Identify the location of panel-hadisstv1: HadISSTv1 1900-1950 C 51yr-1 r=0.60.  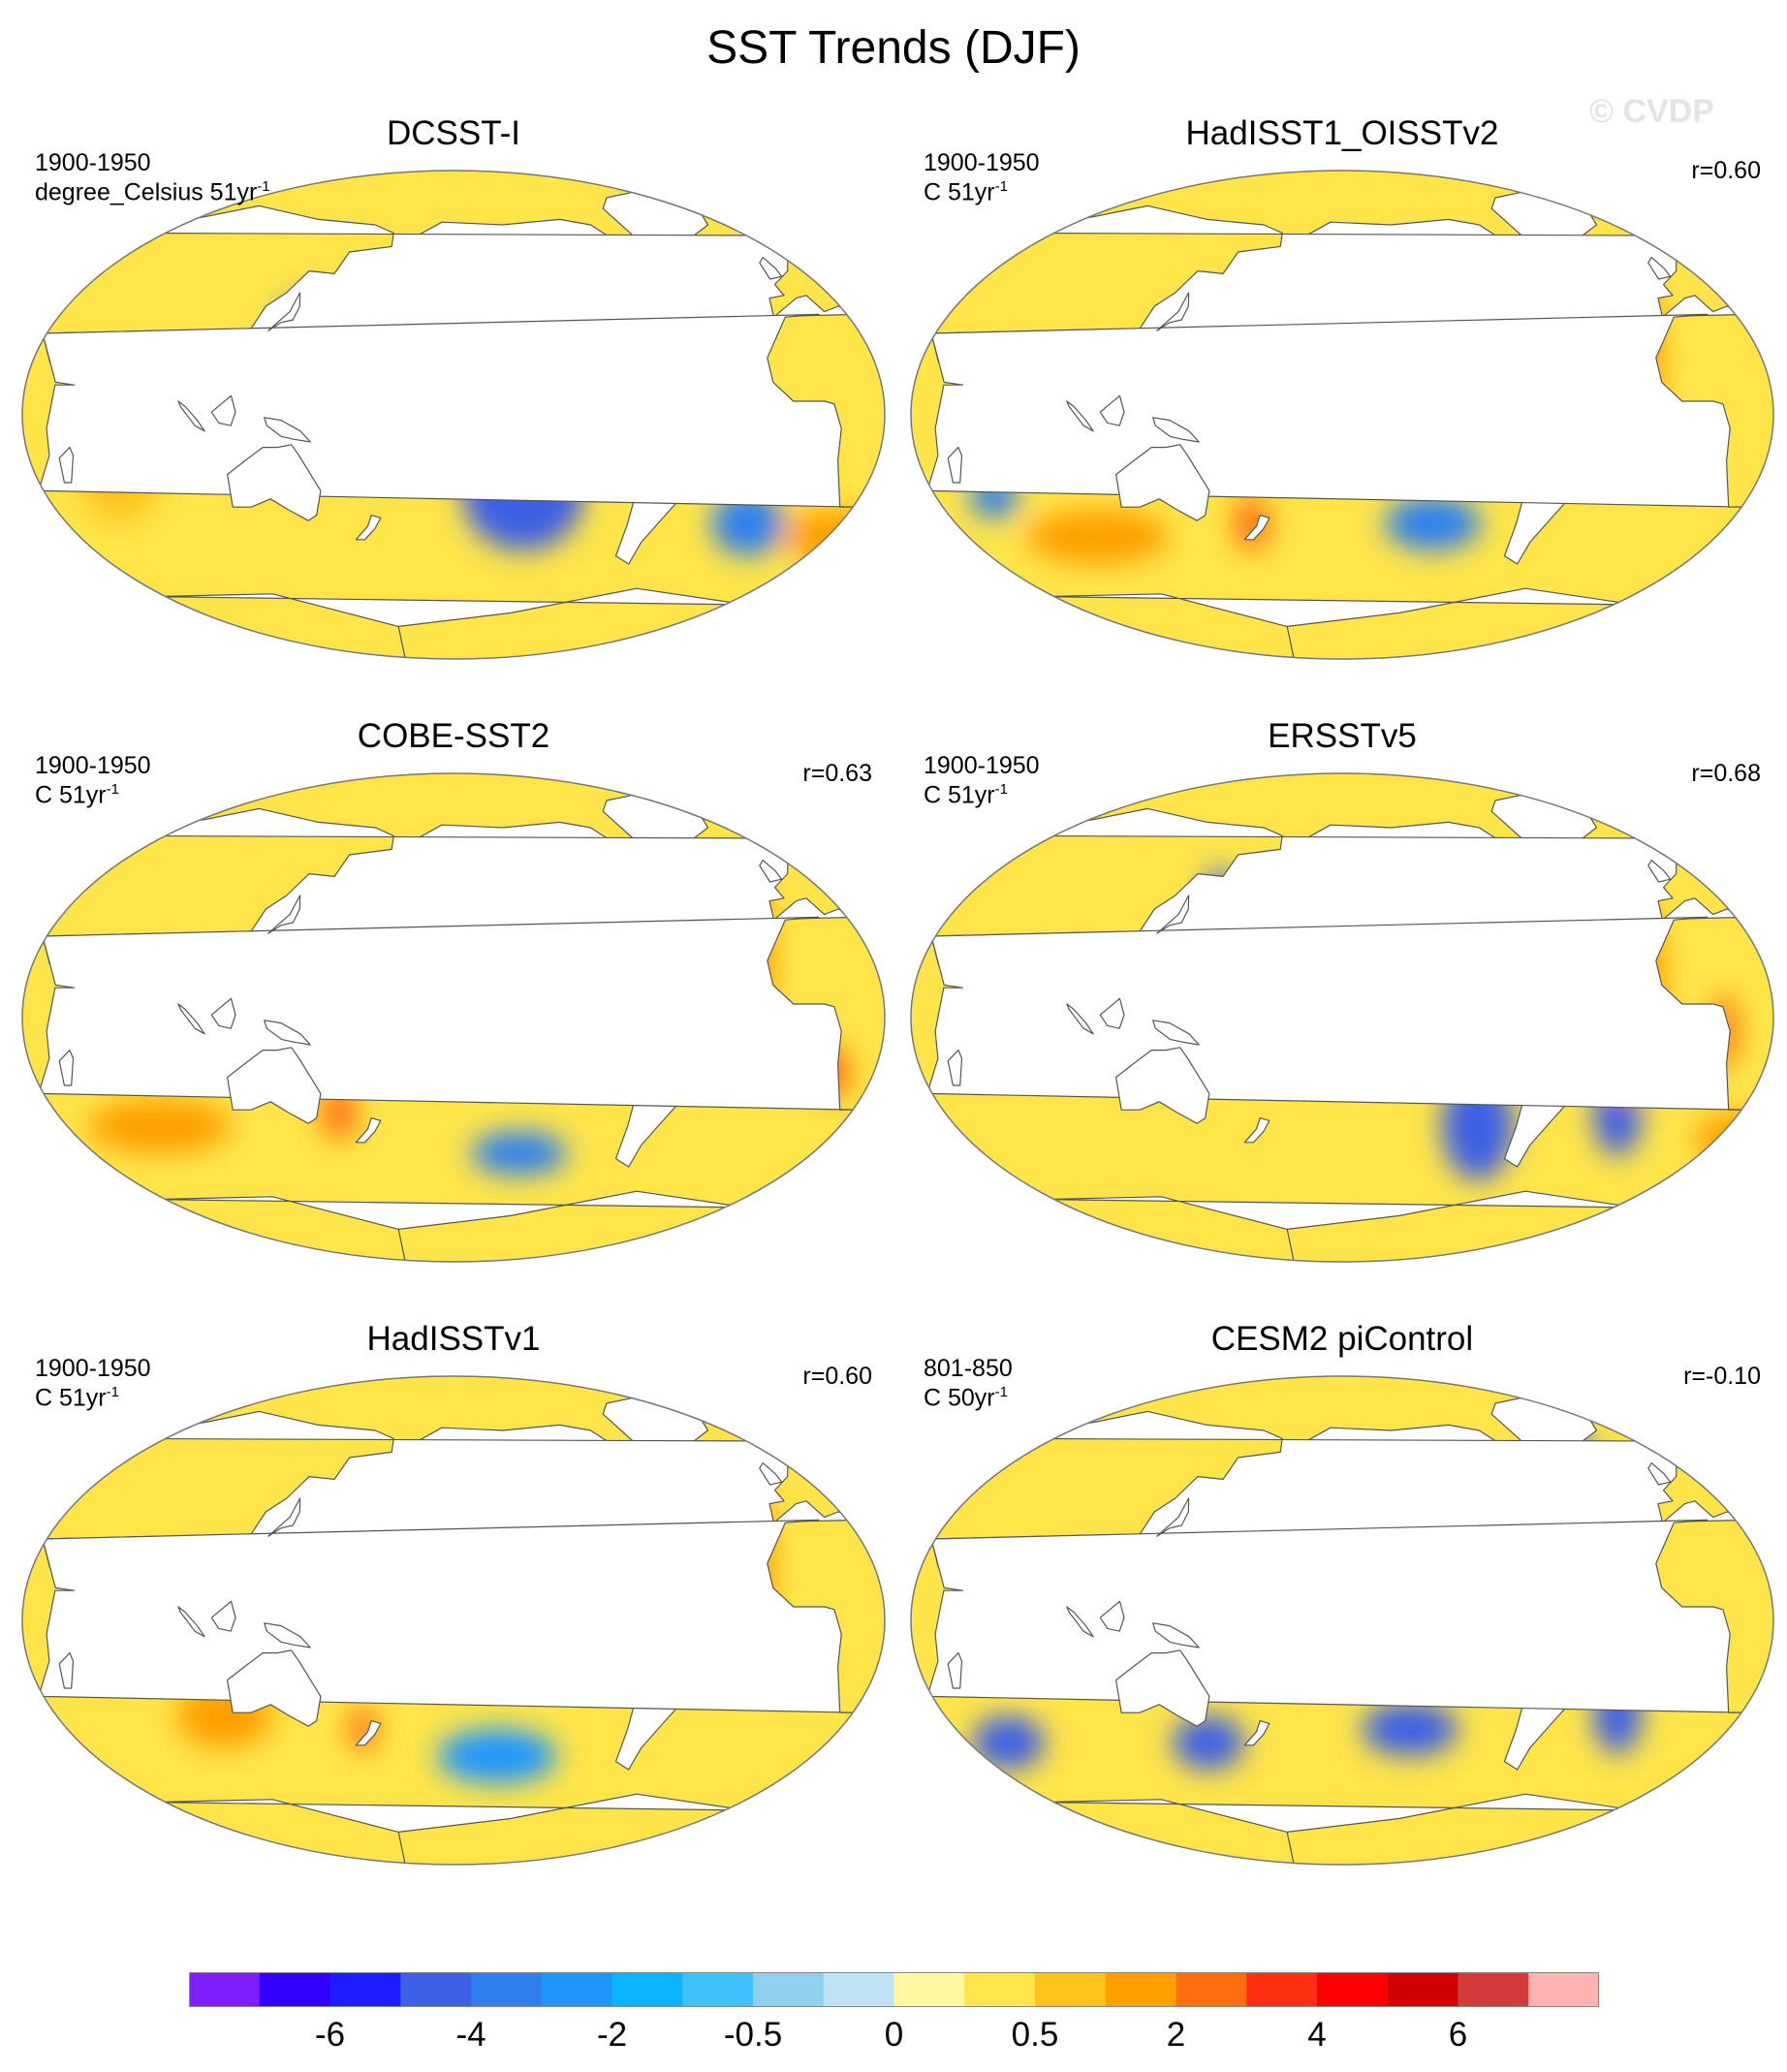
(454, 1620).